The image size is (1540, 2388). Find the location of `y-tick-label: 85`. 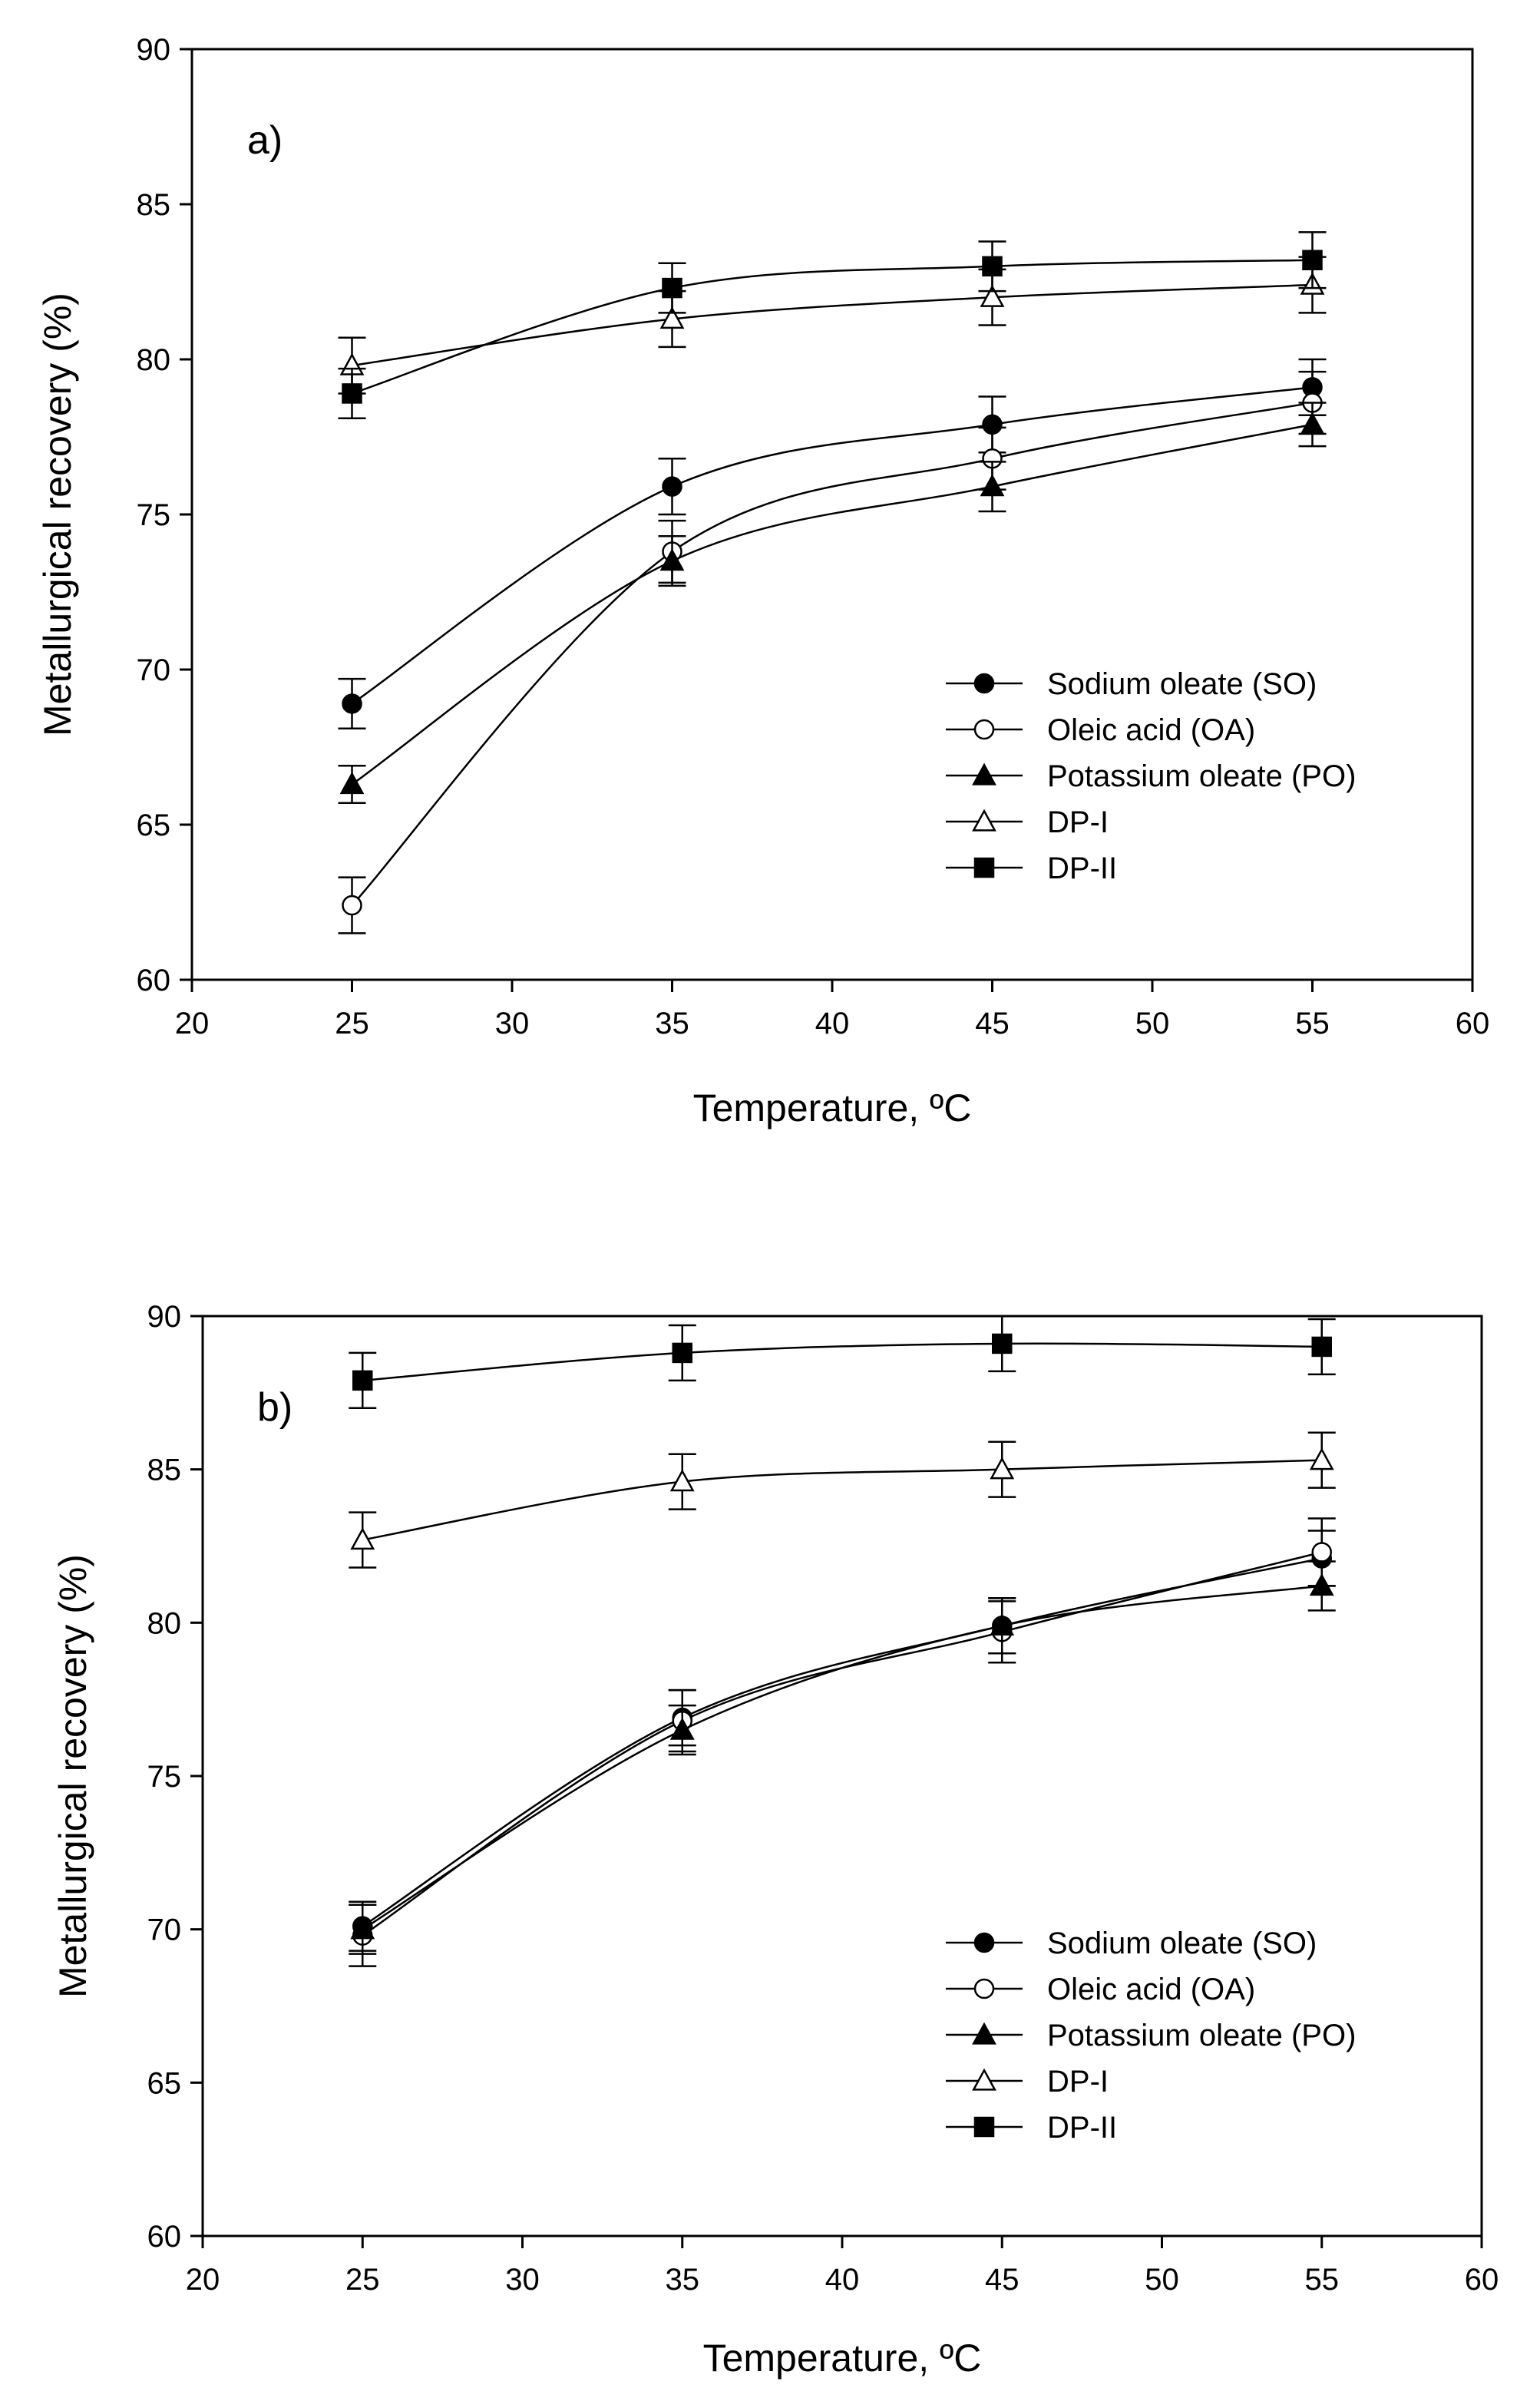

y-tick-label: 85 is located at coordinates (154, 205).